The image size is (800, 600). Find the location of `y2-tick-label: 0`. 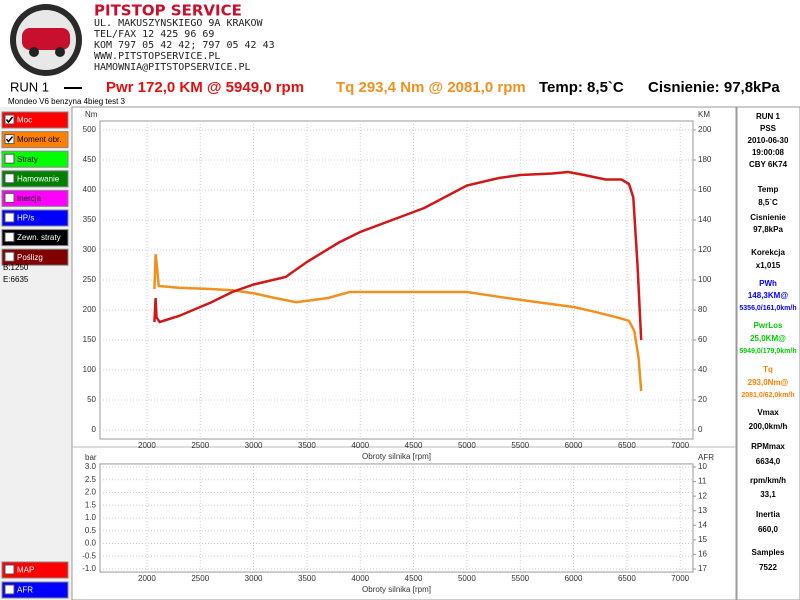

y2-tick-label: 0 is located at coordinates (700, 429).